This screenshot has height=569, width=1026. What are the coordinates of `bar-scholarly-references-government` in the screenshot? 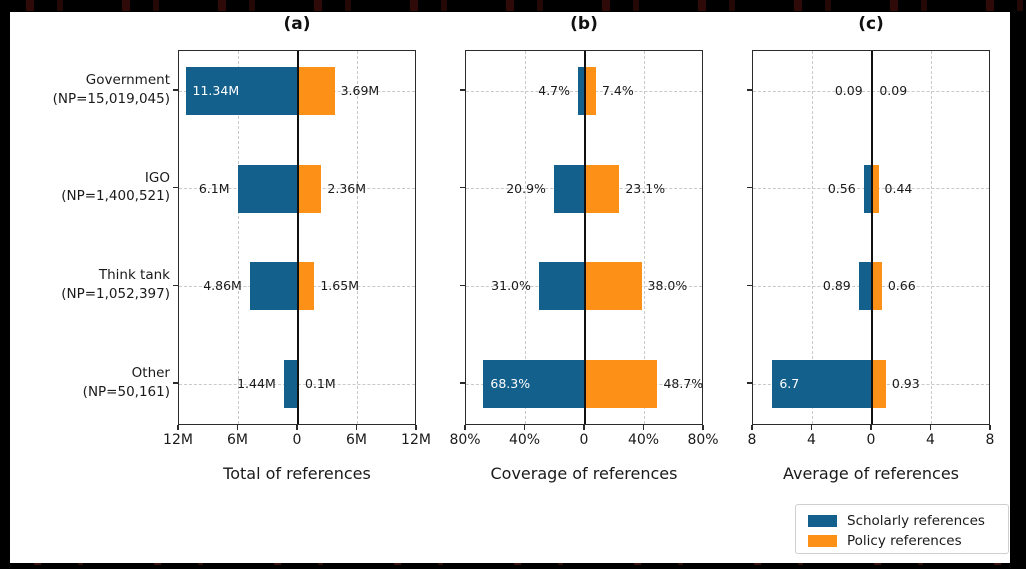 It's located at (241, 91).